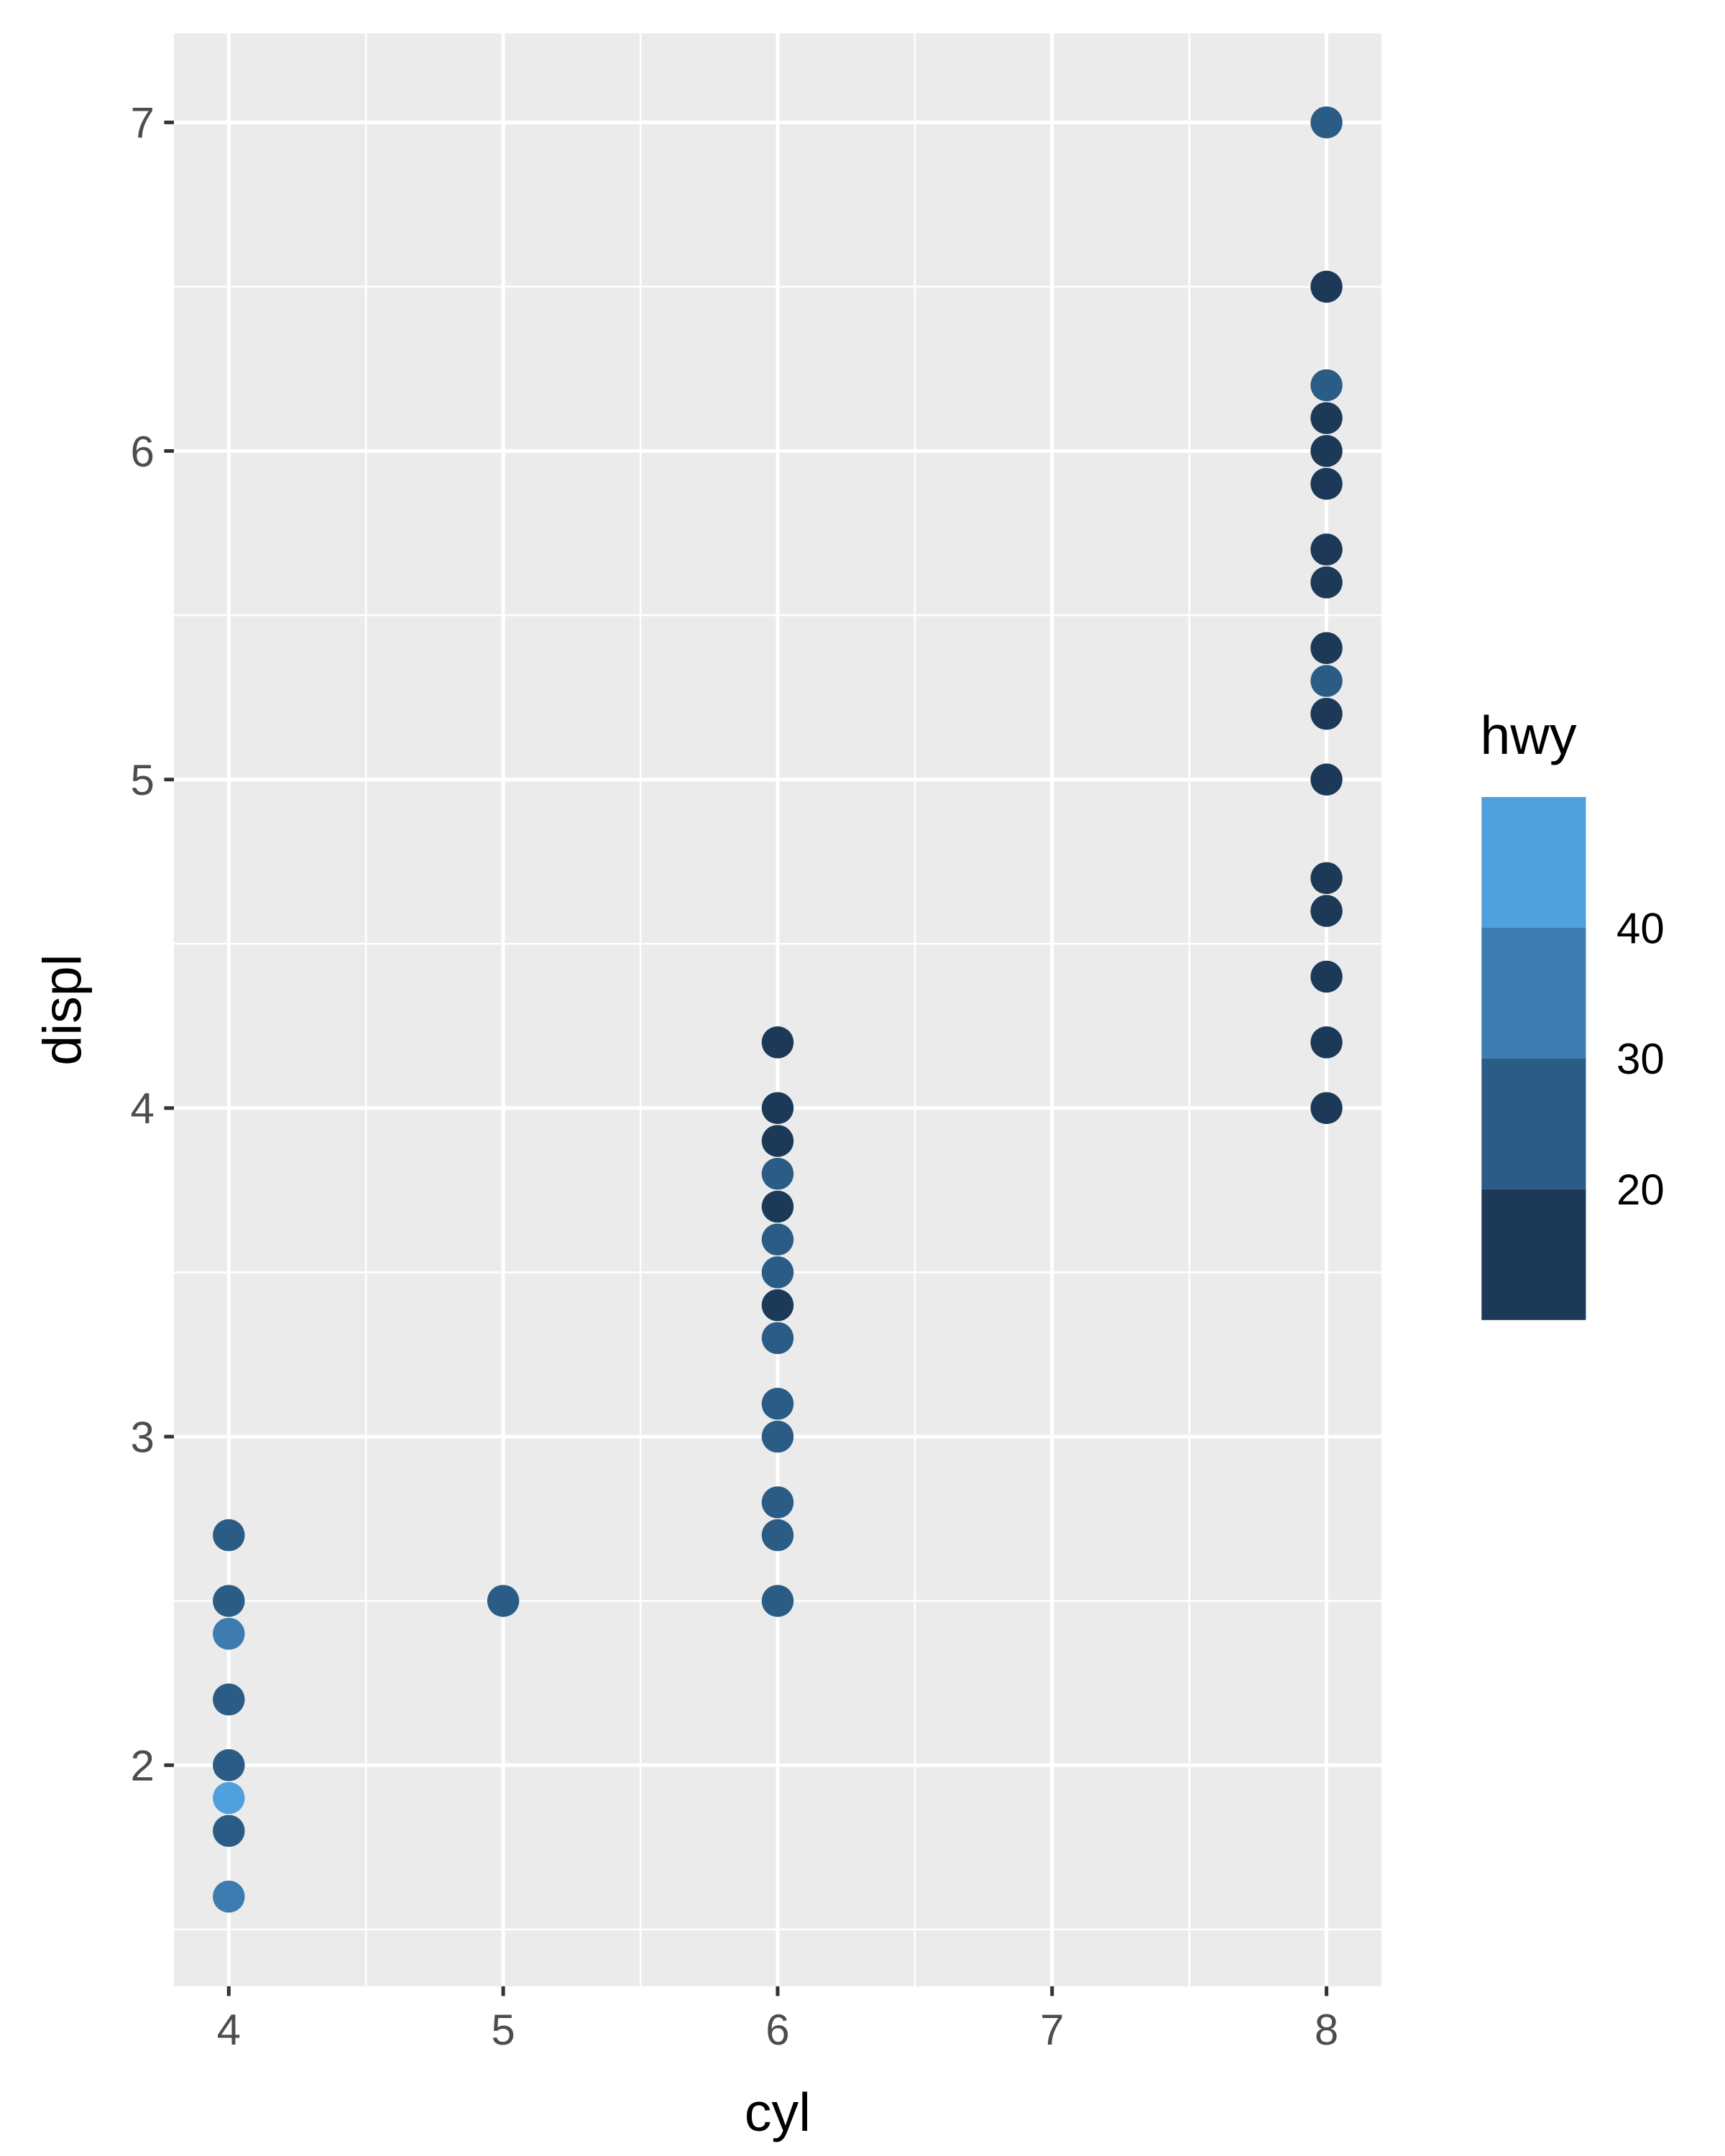  What do you see at coordinates (142, 123) in the screenshot?
I see `y-tick-label: 7` at bounding box center [142, 123].